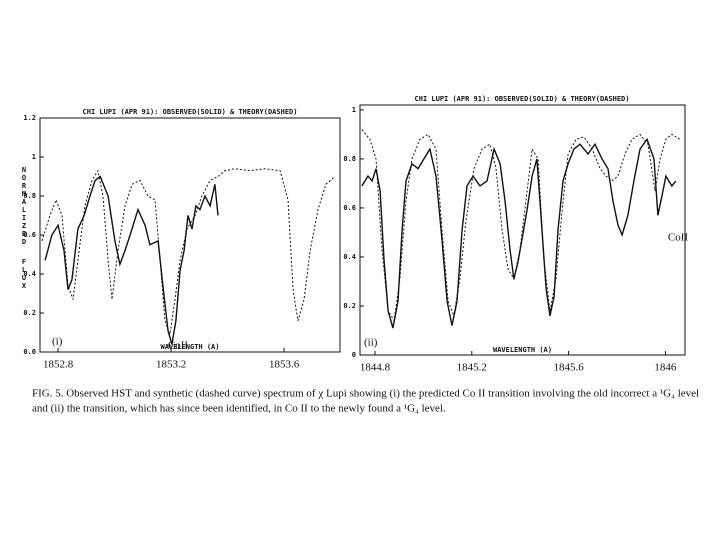 The width and height of the screenshot is (720, 540). I want to click on theory-line, so click(188, 251).